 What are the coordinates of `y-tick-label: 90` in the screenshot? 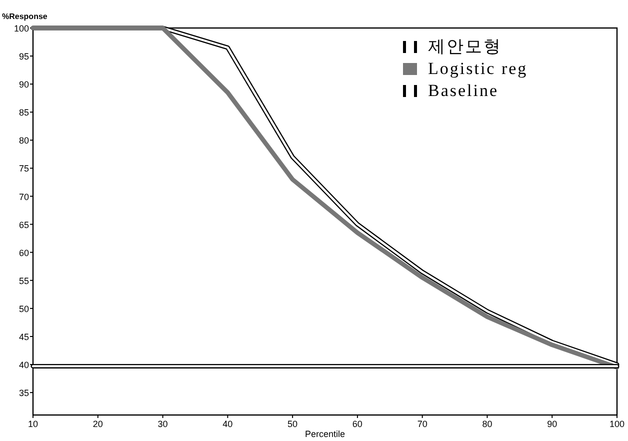 It's located at (23, 85).